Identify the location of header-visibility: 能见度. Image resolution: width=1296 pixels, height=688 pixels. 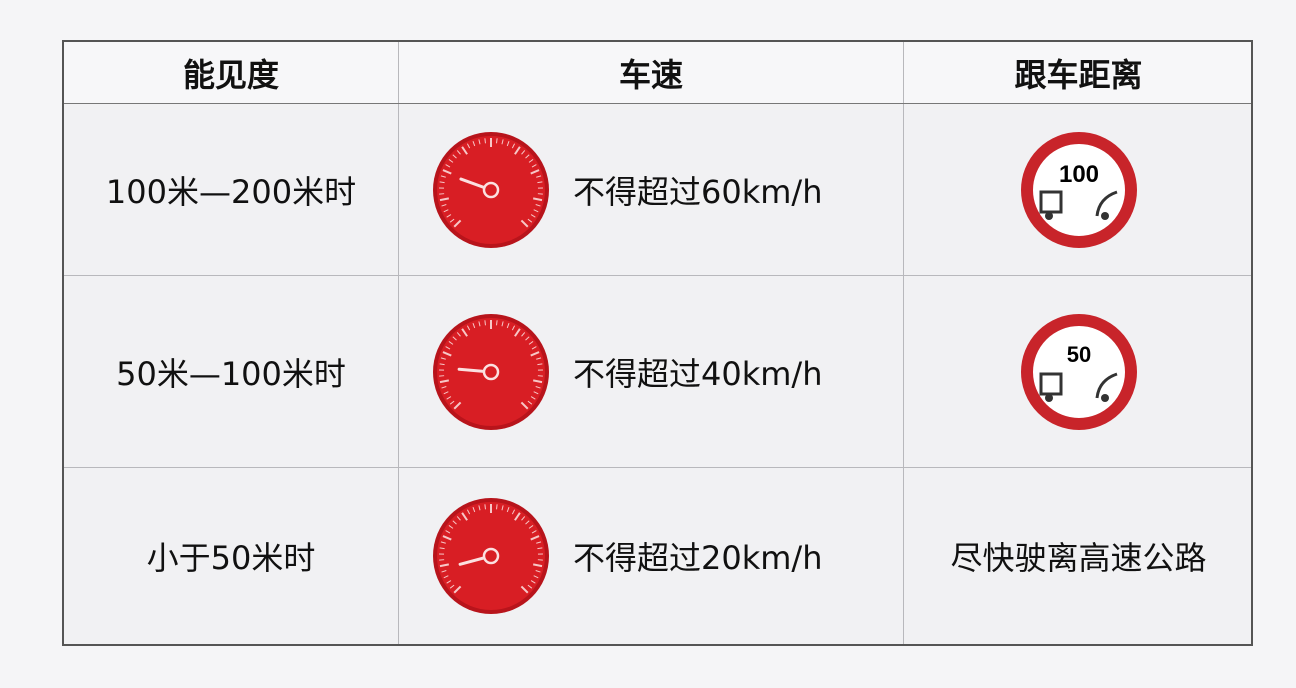
(230, 74).